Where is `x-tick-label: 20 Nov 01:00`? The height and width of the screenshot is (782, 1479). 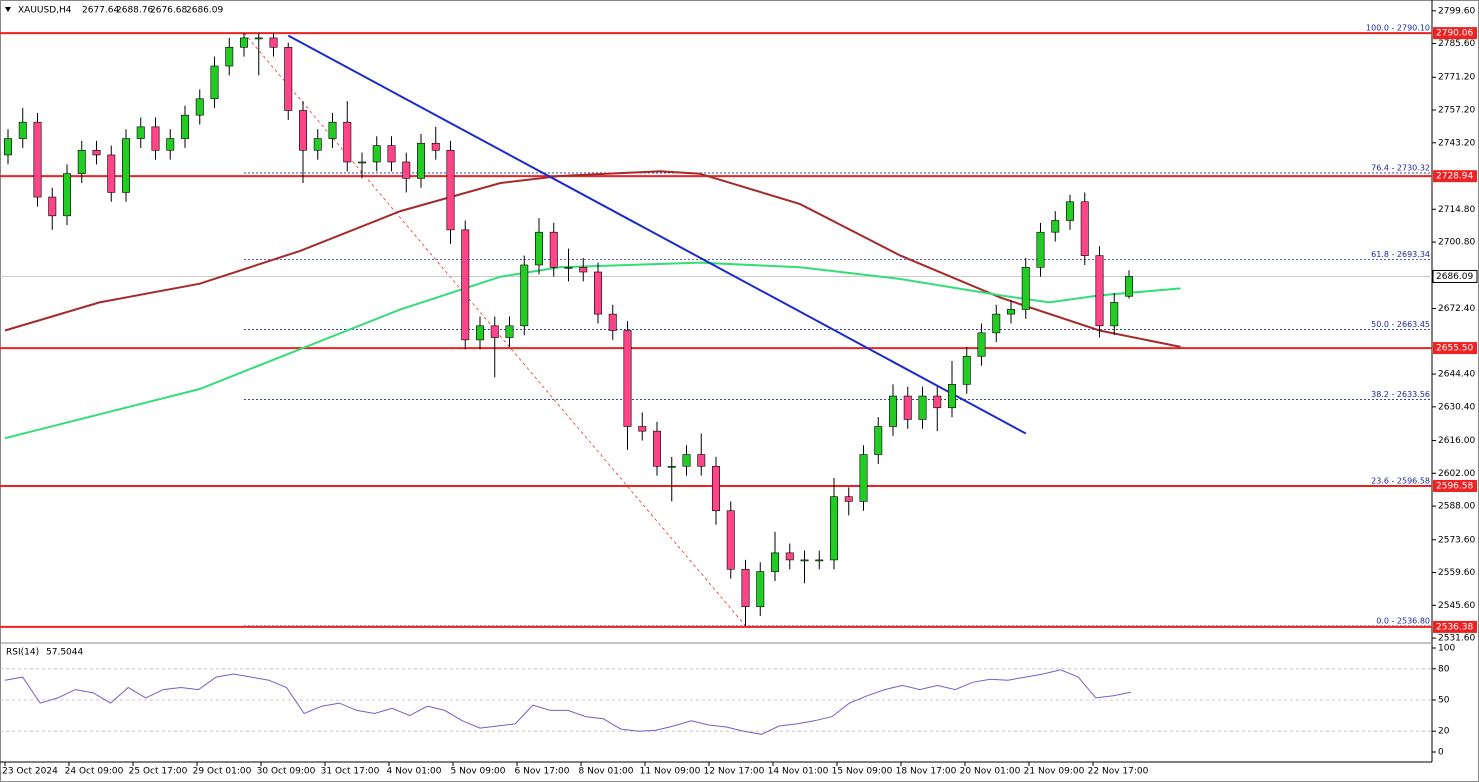
x-tick-label: 20 Nov 01:00 is located at coordinates (990, 772).